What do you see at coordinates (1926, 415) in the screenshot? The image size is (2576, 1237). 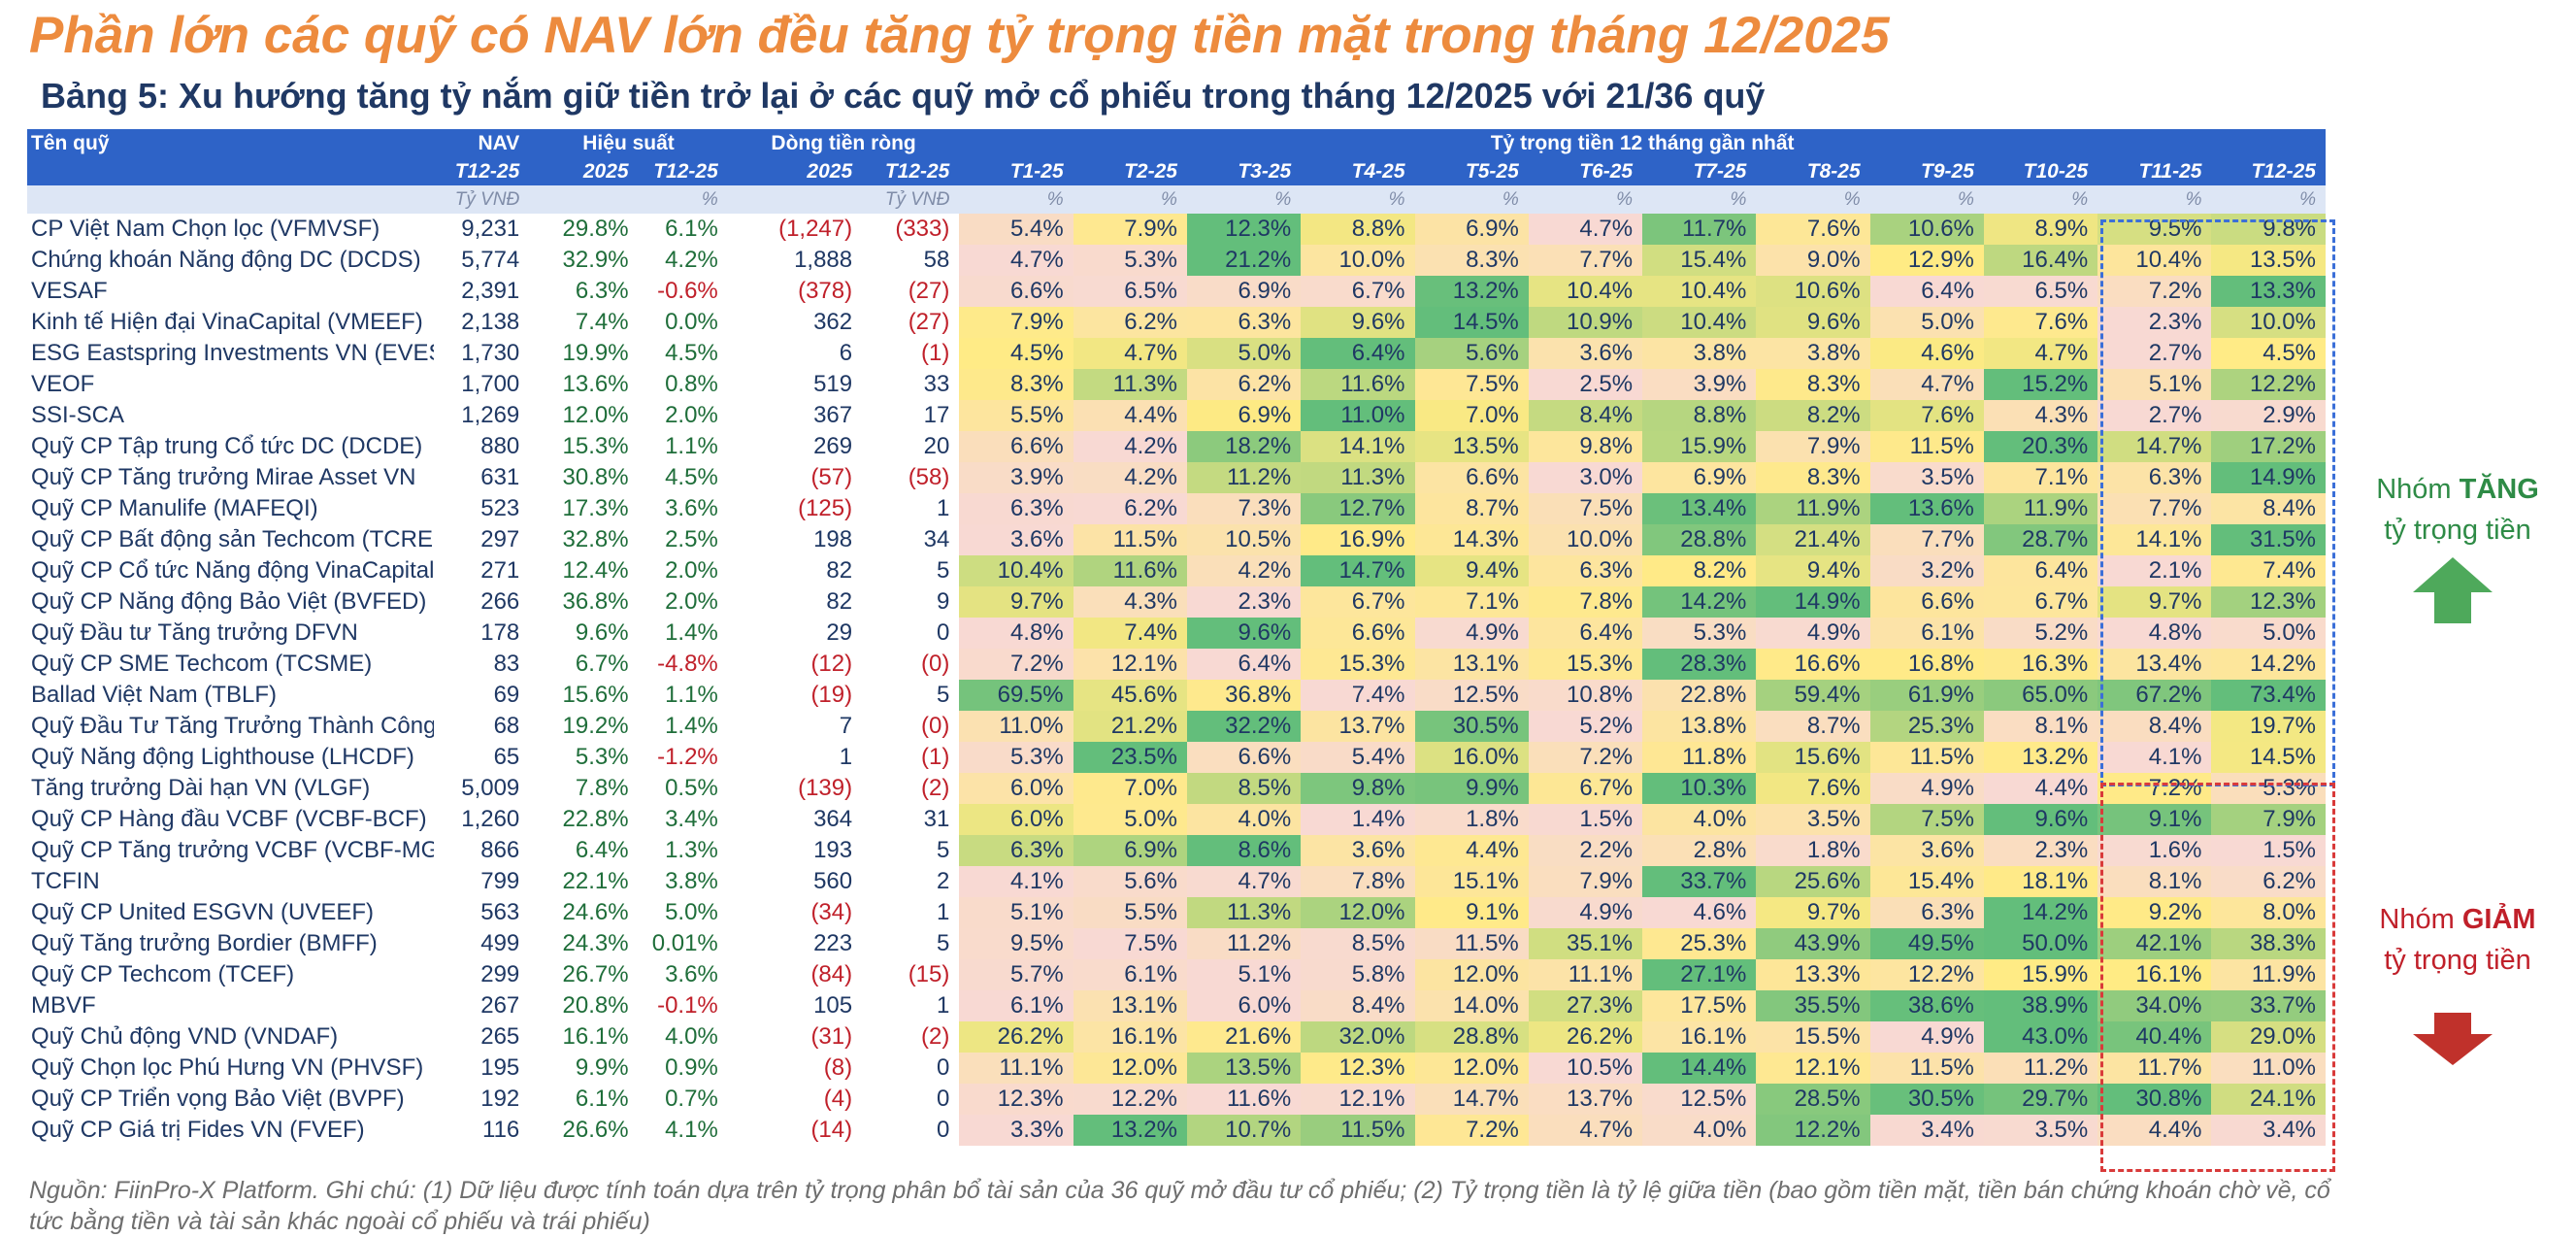 I see `cash-weight-cell: 7.6%` at bounding box center [1926, 415].